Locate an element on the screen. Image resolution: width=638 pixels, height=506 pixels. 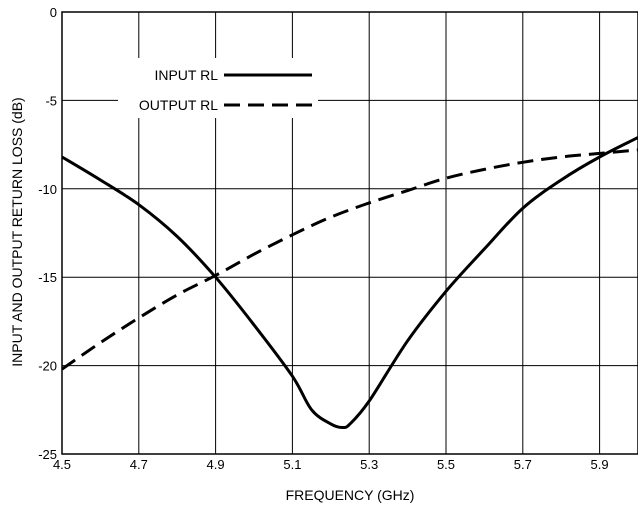
legend-background is located at coordinates (218, 88).